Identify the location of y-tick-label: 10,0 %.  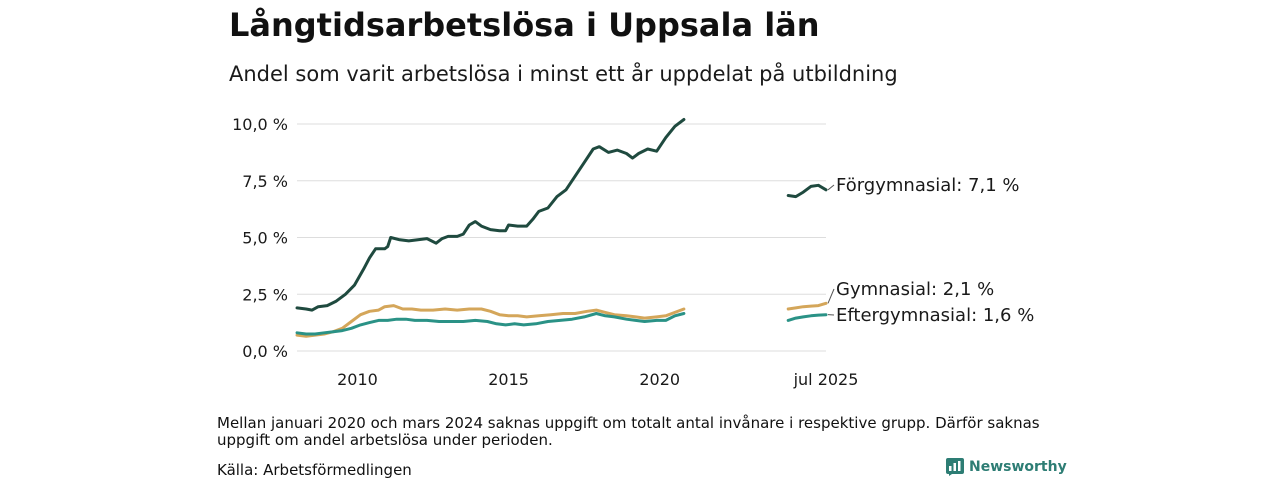
(260, 124).